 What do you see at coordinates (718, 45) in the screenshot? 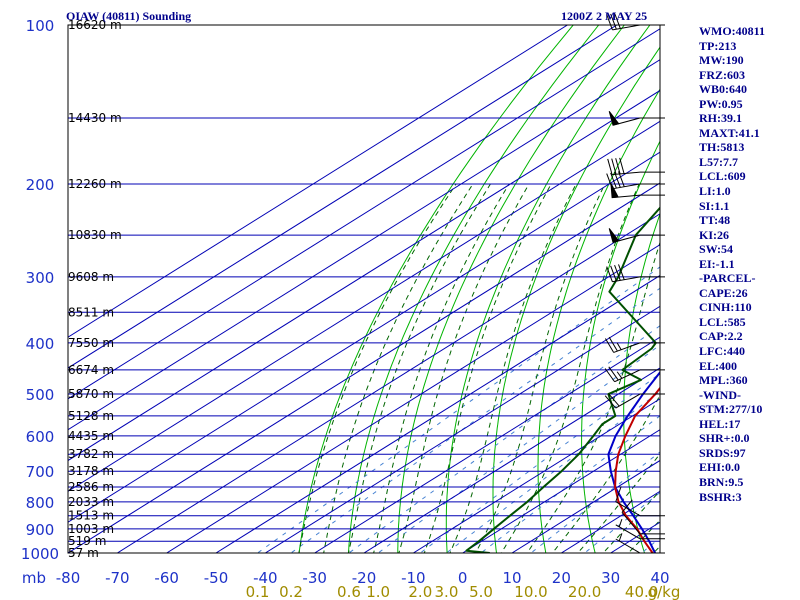
I see `index-line: TP:213` at bounding box center [718, 45].